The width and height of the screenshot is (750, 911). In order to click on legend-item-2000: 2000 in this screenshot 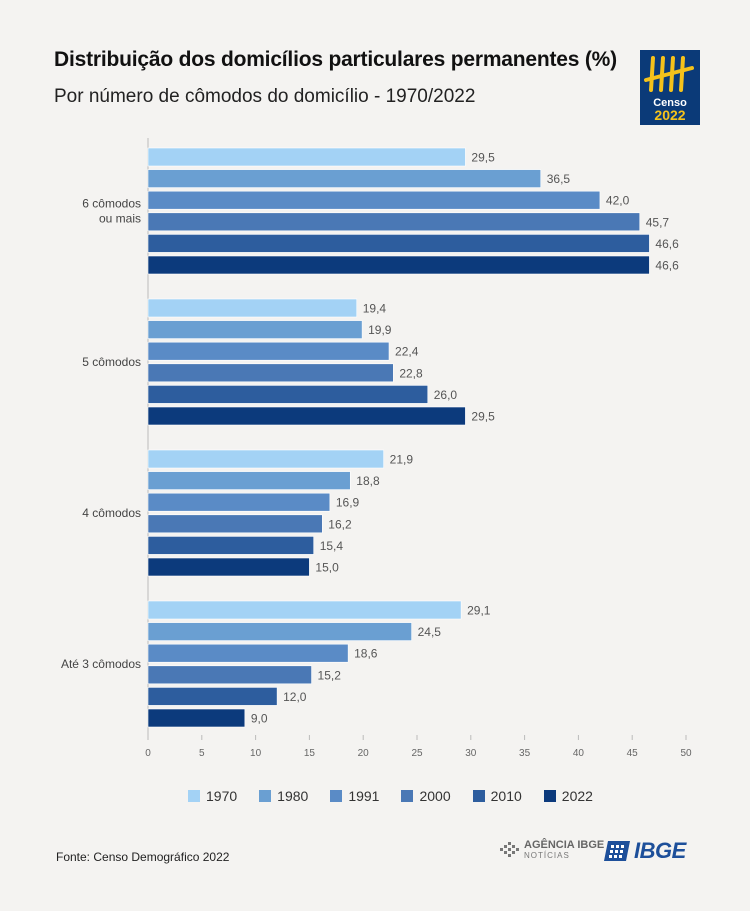, I will do `click(426, 796)`.